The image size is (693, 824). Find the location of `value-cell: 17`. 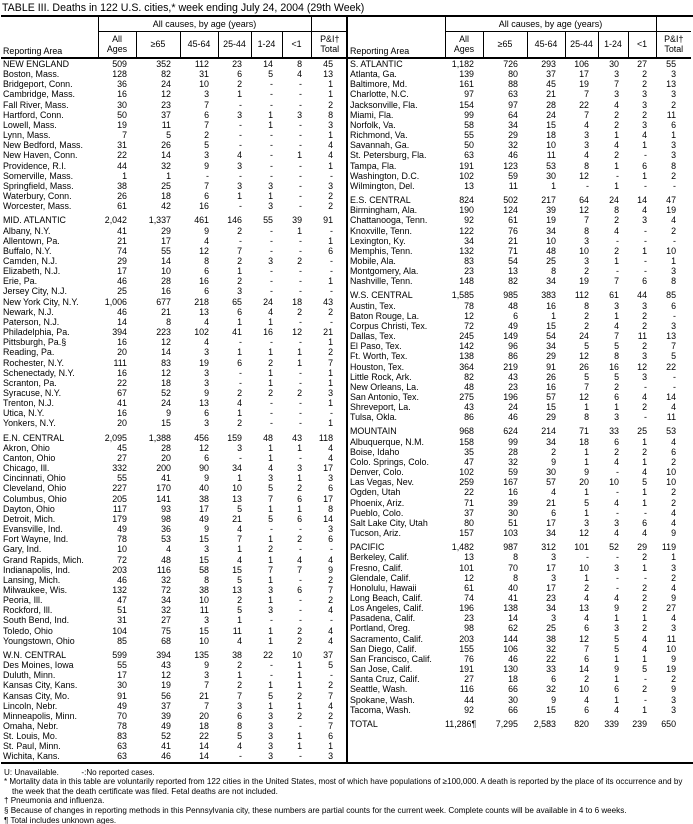

value-cell: 17 is located at coordinates (551, 522).